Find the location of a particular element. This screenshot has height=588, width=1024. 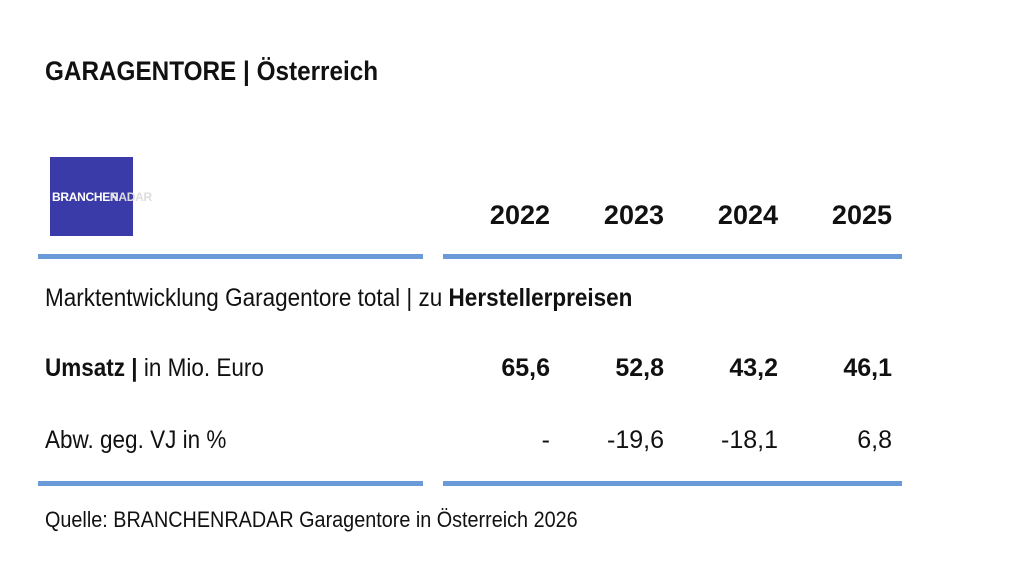

column-header: 2025 is located at coordinates (861, 215).